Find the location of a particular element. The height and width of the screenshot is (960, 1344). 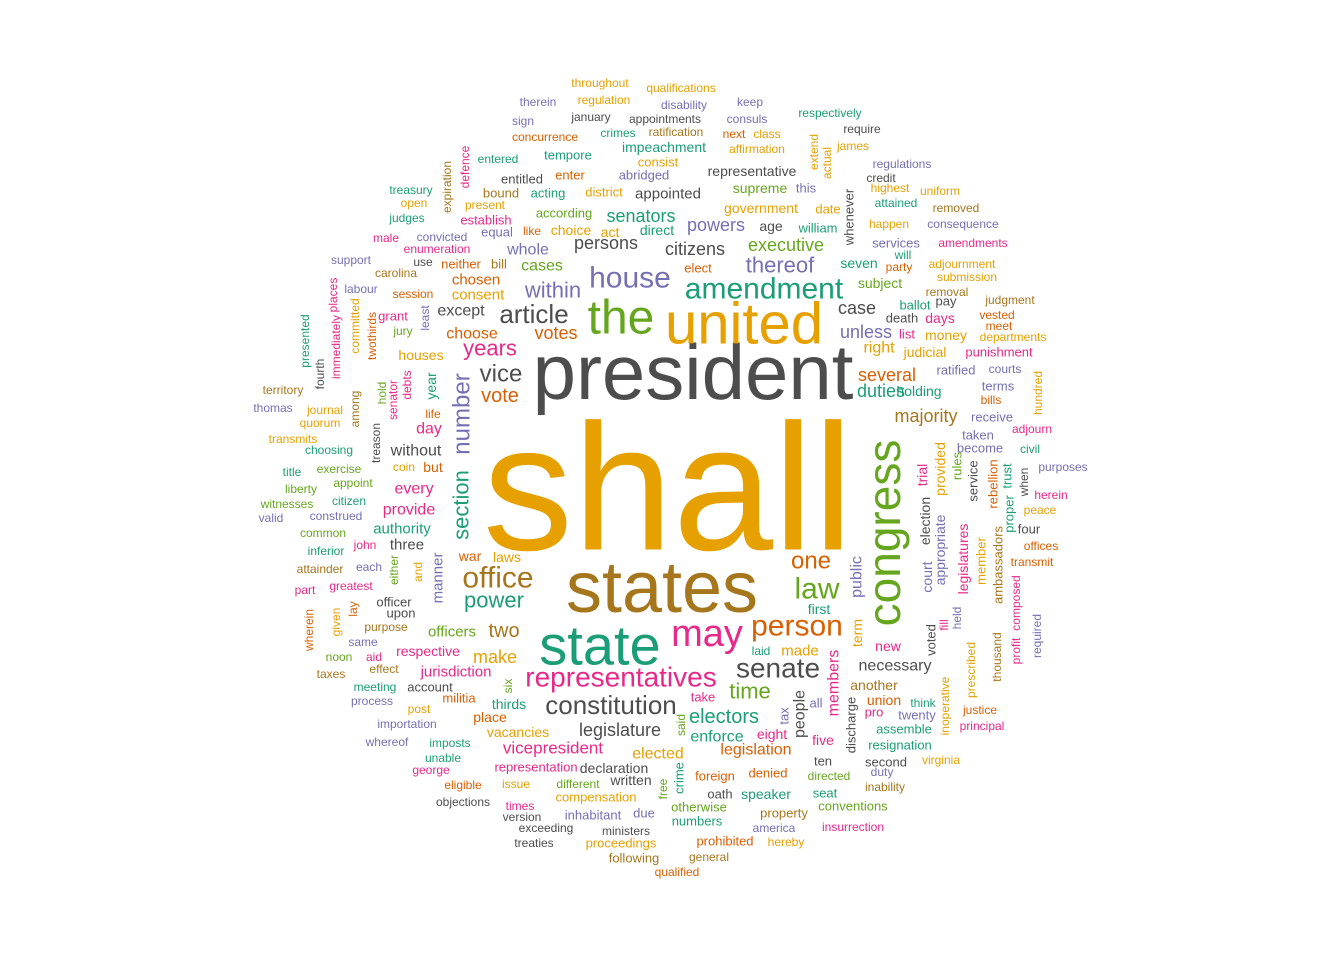

word-manner: manner is located at coordinates (438, 578).